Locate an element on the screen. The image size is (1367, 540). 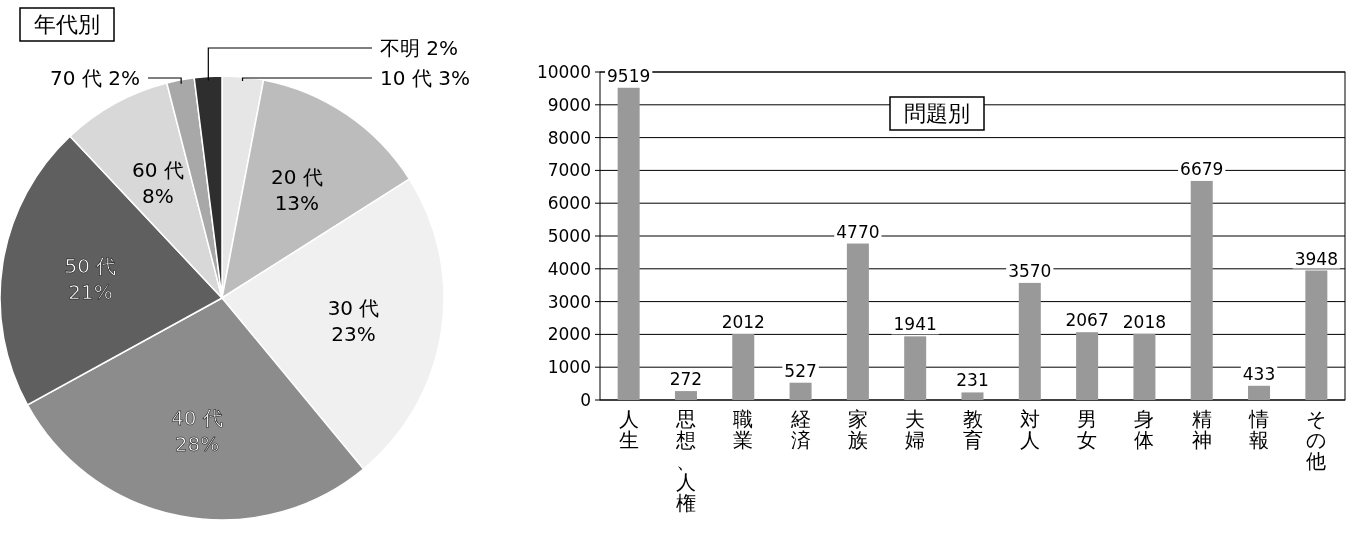
x-tick-label: 職業 is located at coordinates (743, 429).